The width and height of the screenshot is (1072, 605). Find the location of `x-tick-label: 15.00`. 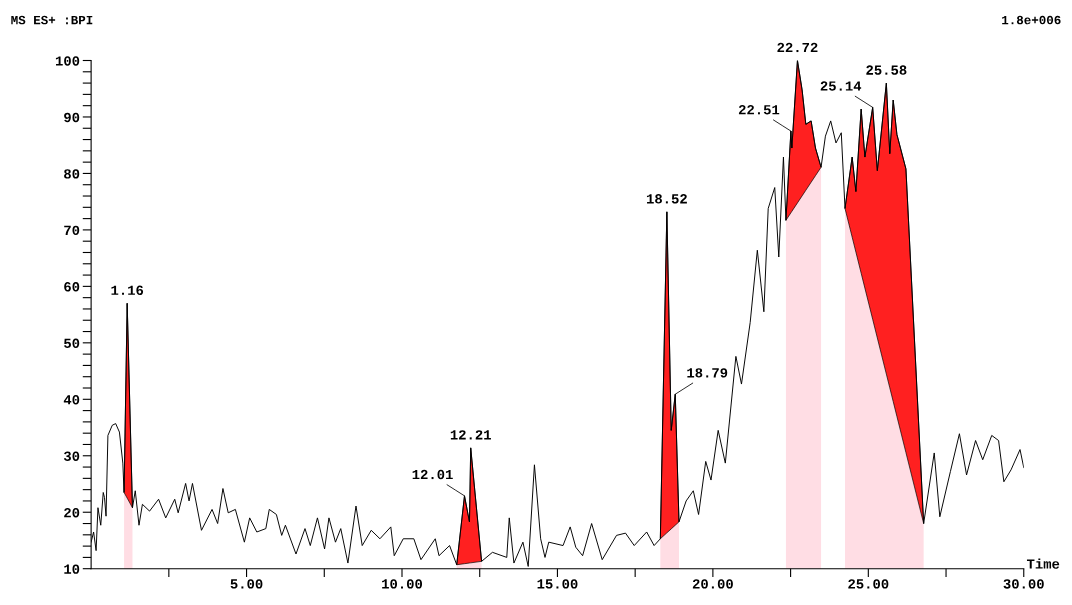

x-tick-label: 15.00 is located at coordinates (557, 584).